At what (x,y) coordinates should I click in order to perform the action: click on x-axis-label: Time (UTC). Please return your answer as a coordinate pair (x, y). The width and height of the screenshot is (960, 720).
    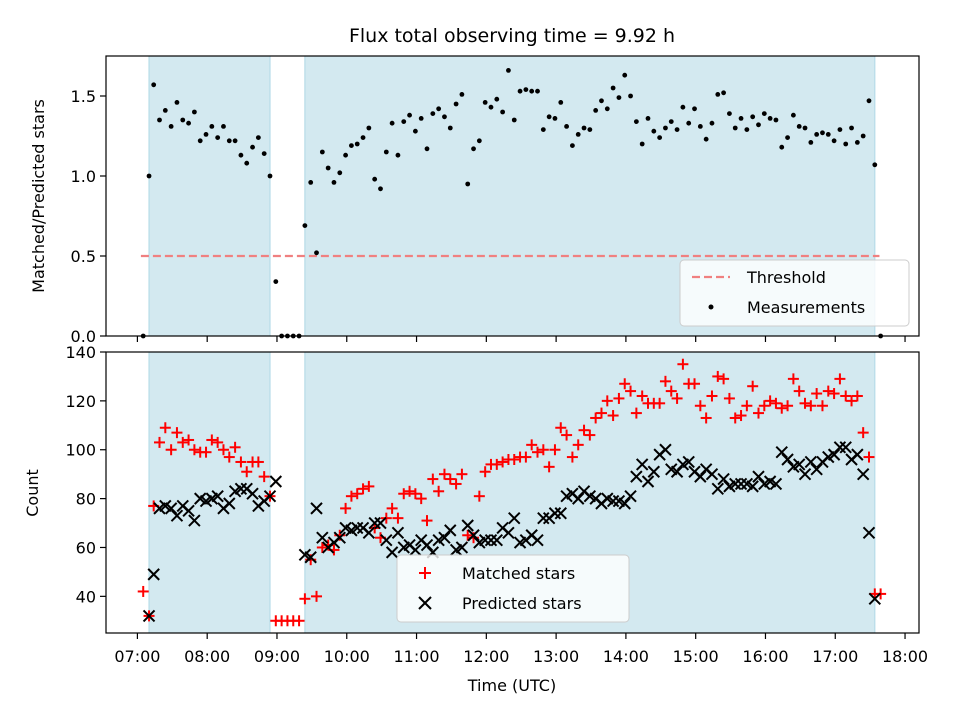
    Looking at the image, I should click on (511, 685).